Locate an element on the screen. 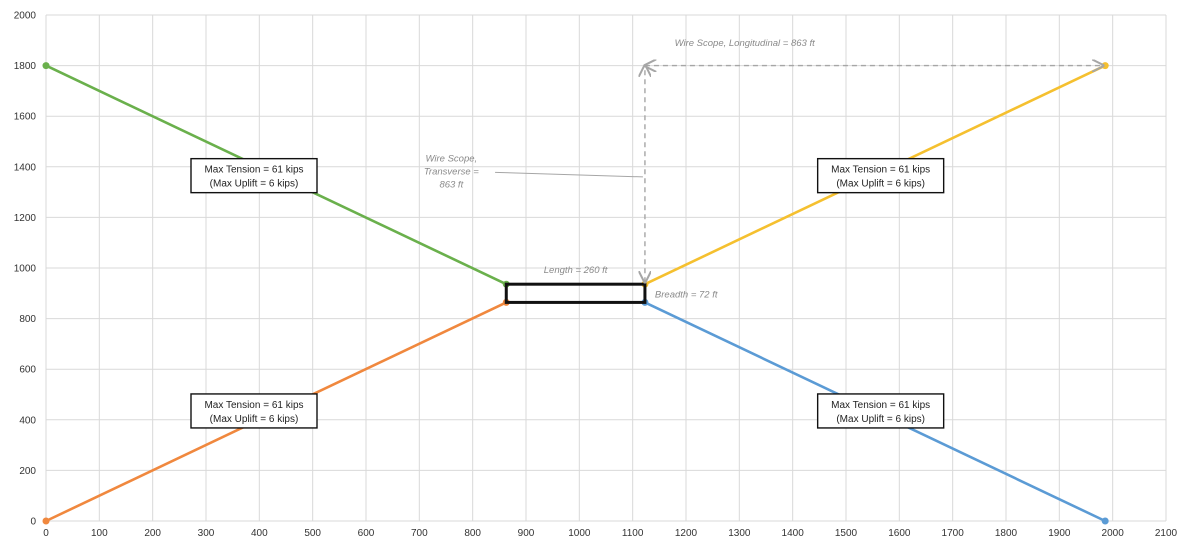 This screenshot has height=548, width=1190. x-tick-label: 500 is located at coordinates (312, 533).